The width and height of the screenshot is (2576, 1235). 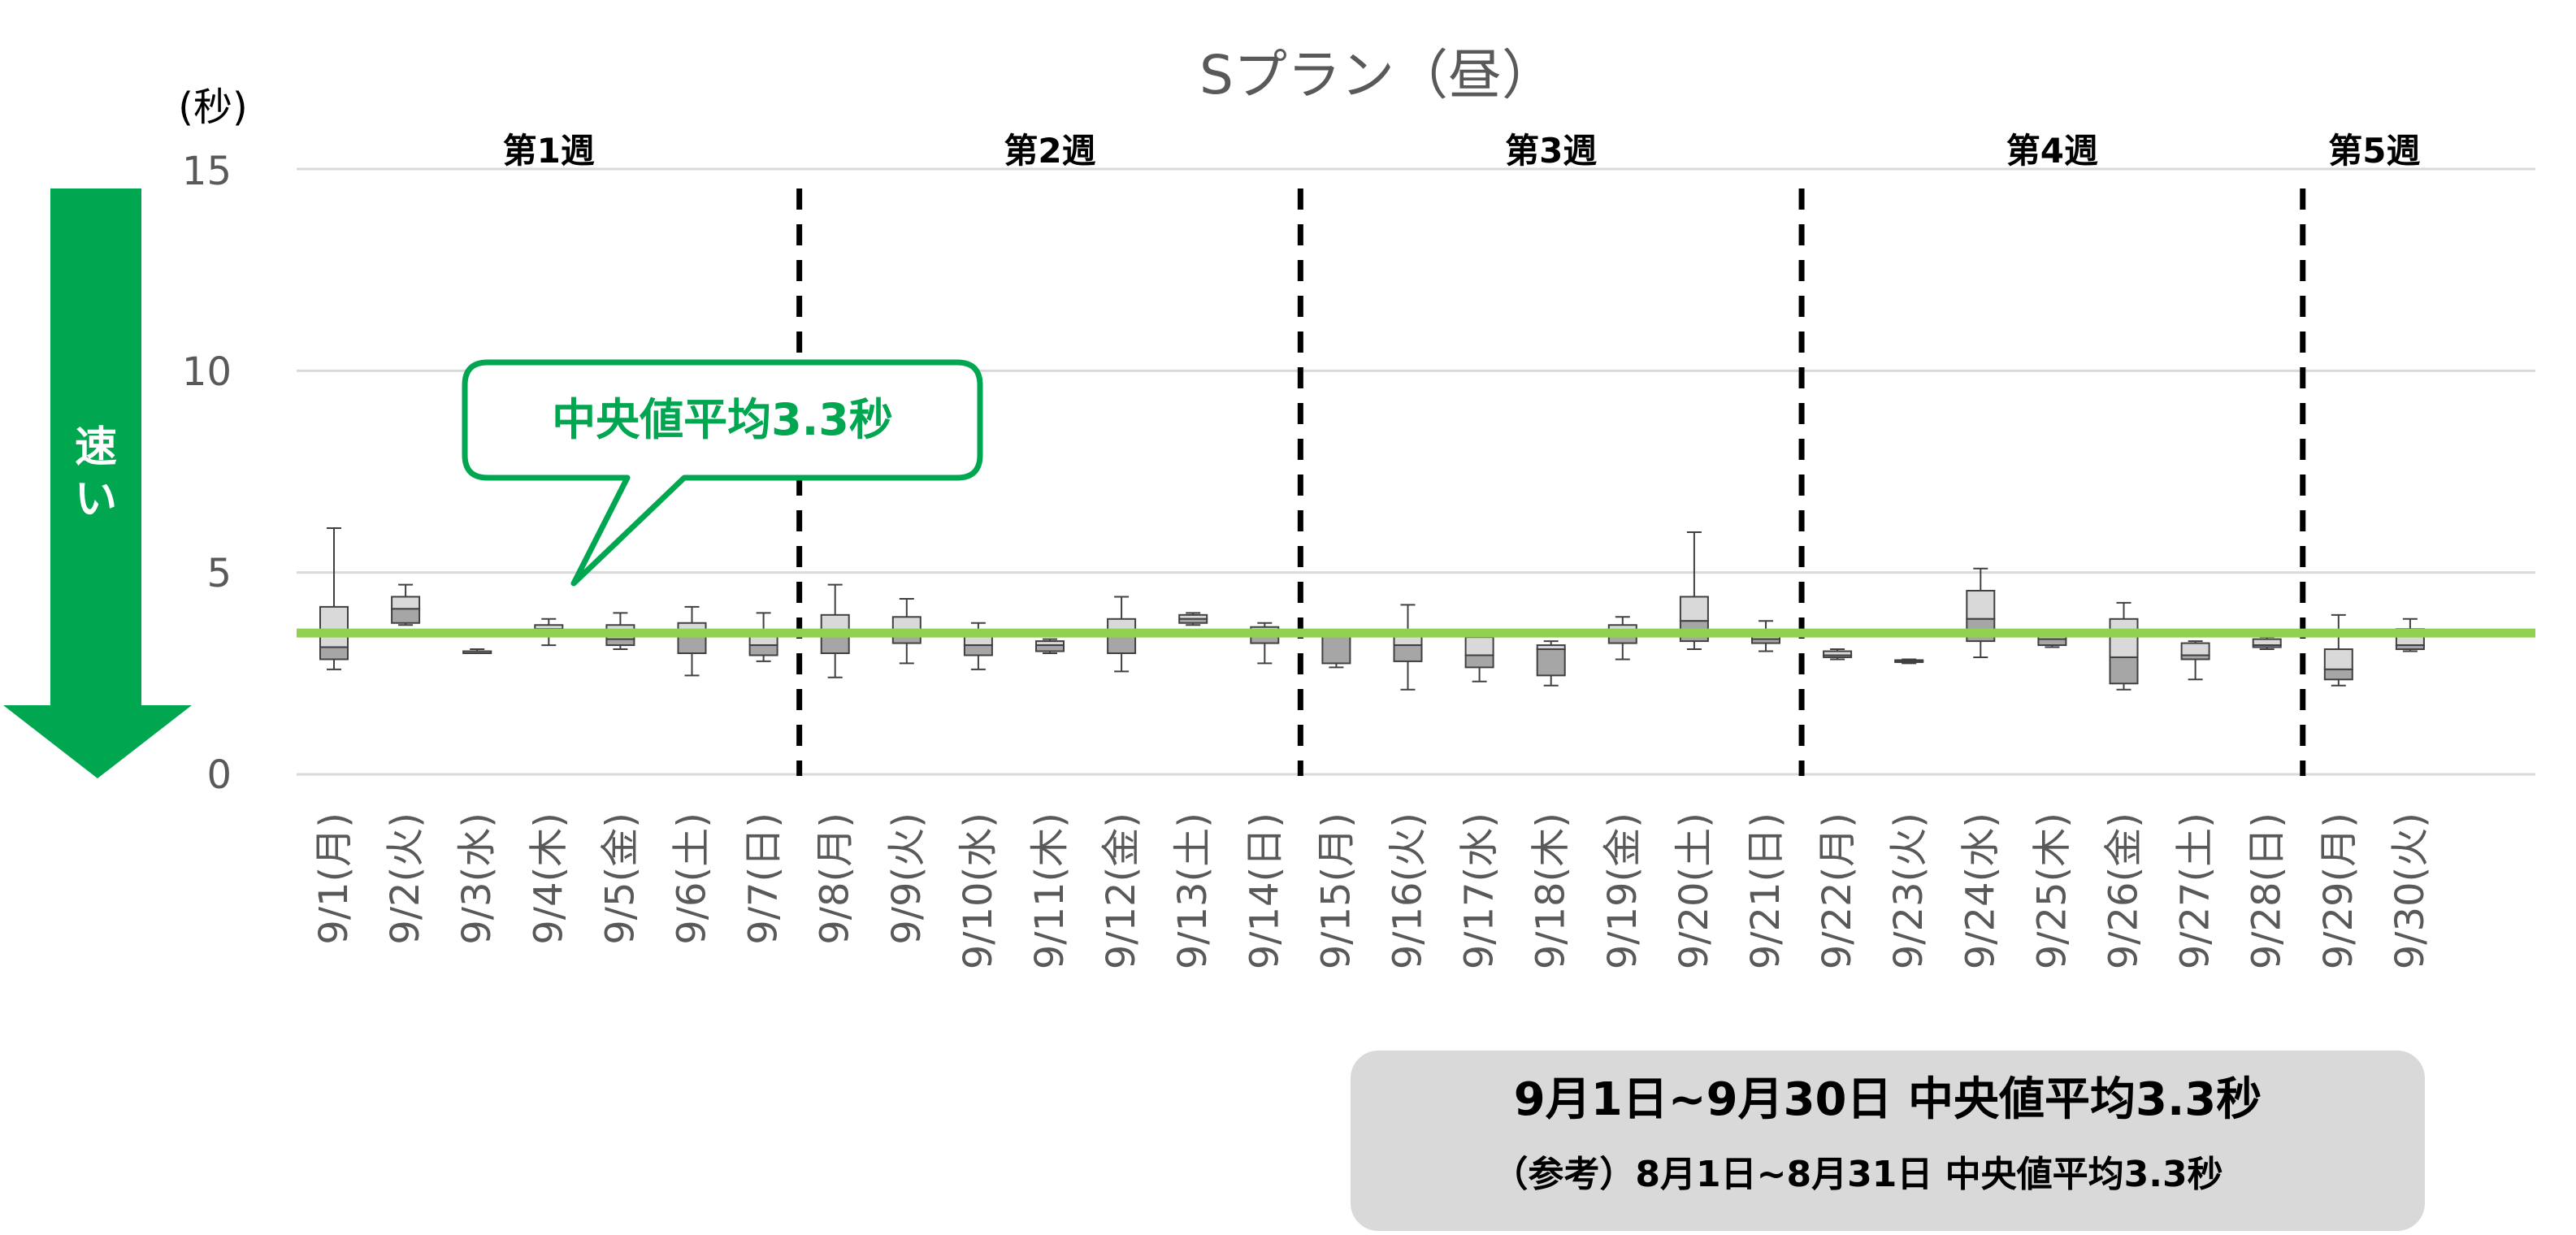 I want to click on y-axis-unit: (秒), so click(x=212, y=107).